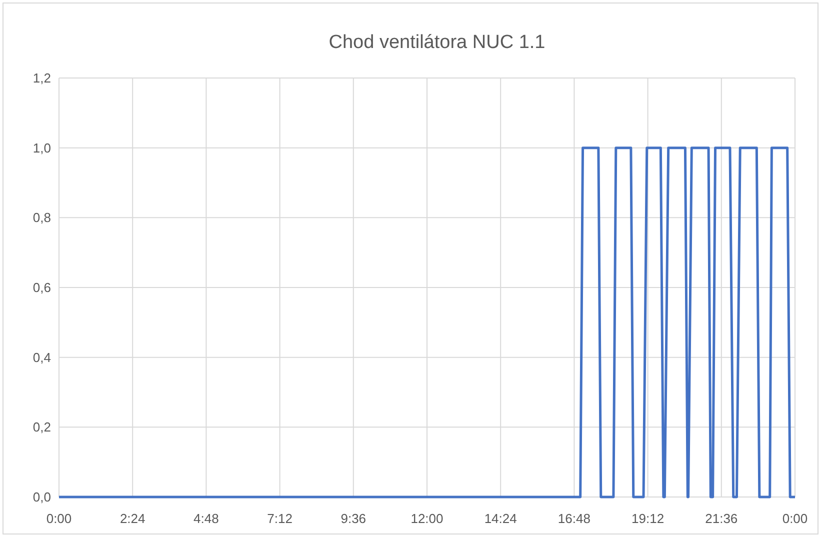 This screenshot has height=537, width=821. I want to click on x-tick-label: 19:12, so click(648, 518).